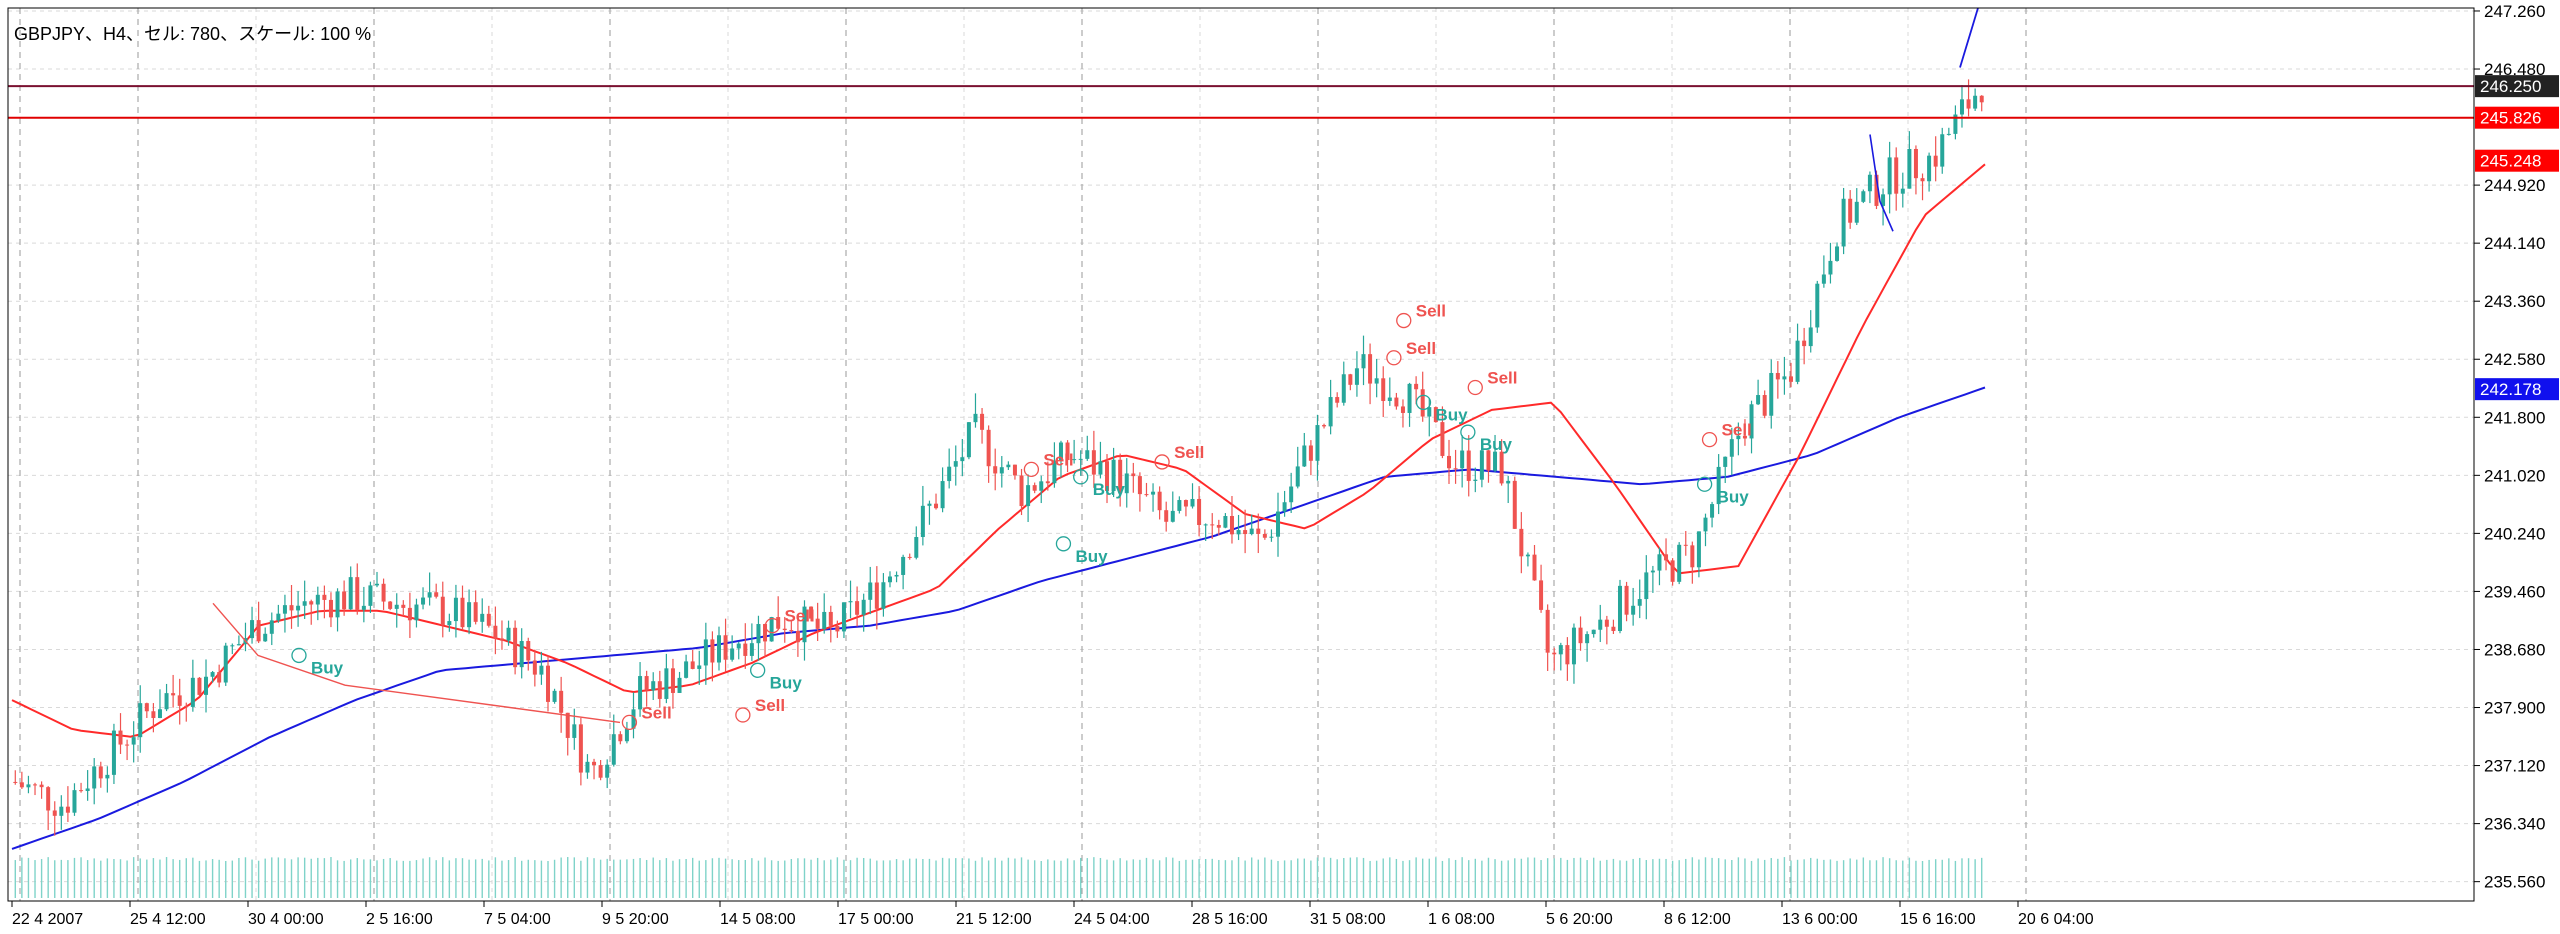 This screenshot has height=934, width=2560. Describe the element at coordinates (635, 919) in the screenshot. I see `x-tick-label: 9 5 20:00` at that location.